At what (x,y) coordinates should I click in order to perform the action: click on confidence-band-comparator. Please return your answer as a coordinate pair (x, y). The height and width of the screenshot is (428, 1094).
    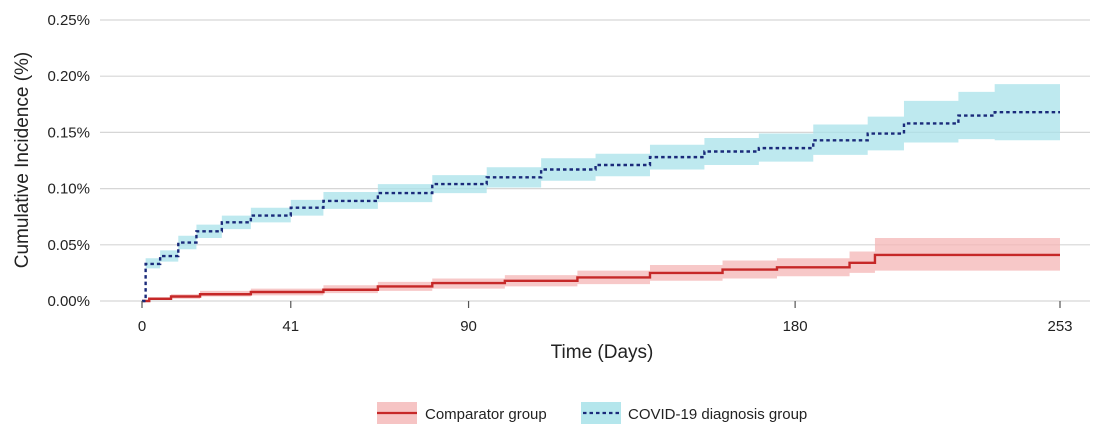
    Looking at the image, I should click on (601, 269).